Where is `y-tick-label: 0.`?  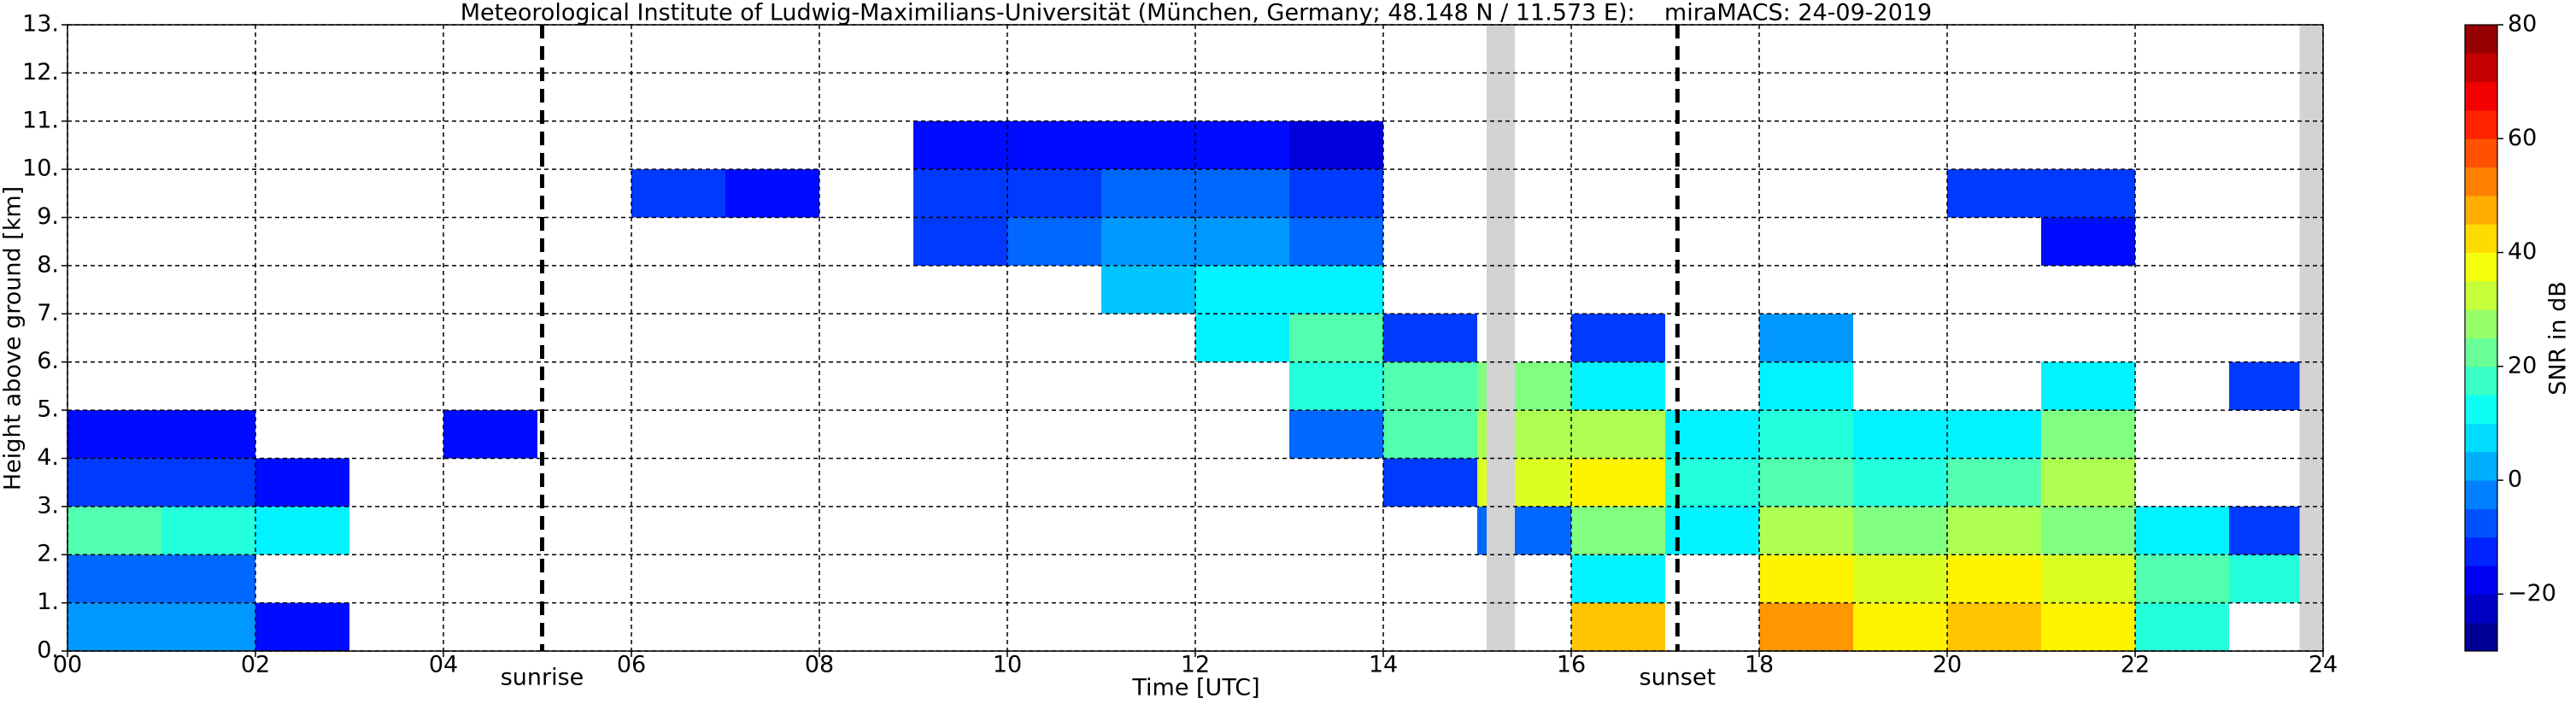 y-tick-label: 0. is located at coordinates (48, 650).